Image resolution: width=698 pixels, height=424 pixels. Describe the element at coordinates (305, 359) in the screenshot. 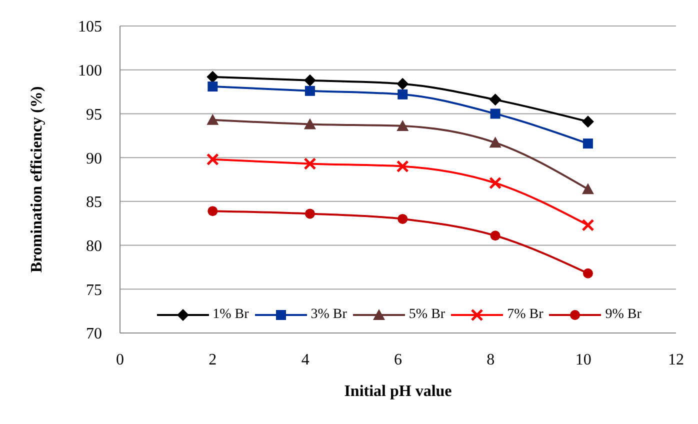

I see `x-tick-label: 4` at that location.